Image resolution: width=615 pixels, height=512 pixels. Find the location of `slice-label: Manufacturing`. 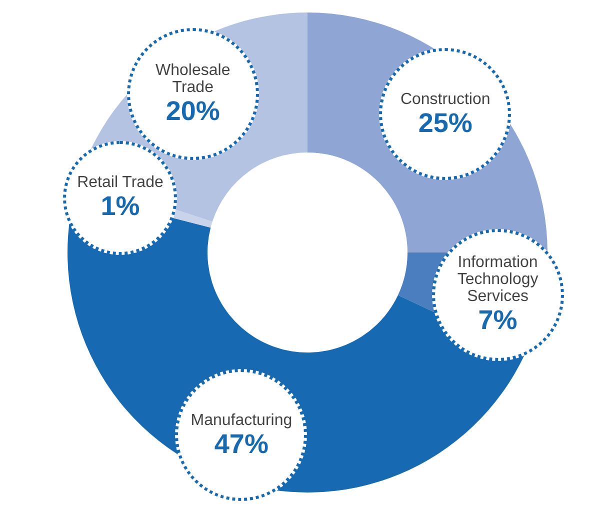

slice-label: Manufacturing is located at coordinates (241, 420).